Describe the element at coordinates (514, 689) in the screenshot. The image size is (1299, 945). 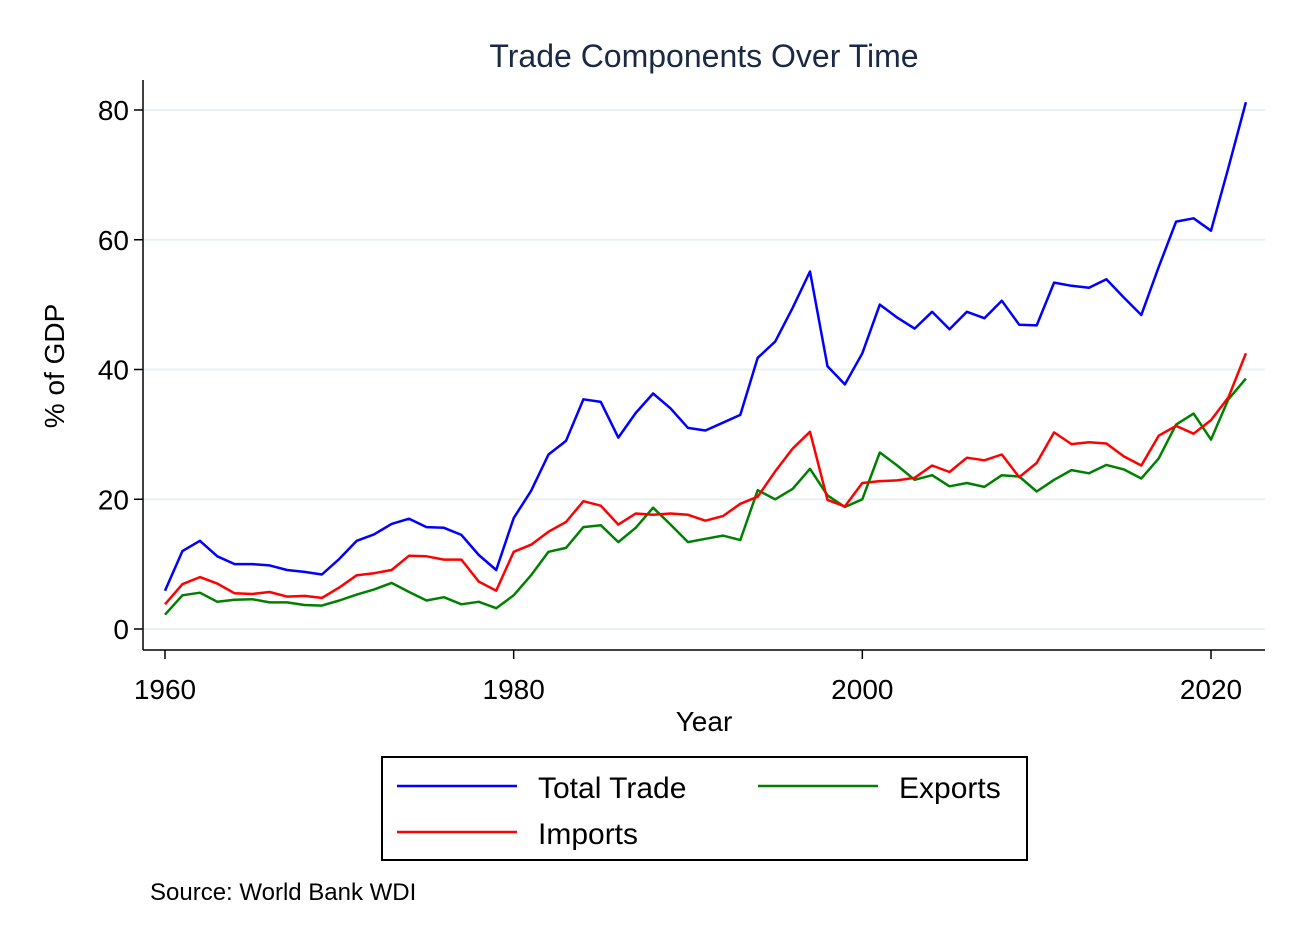
I see `x-tick-label-1980: 1980` at that location.